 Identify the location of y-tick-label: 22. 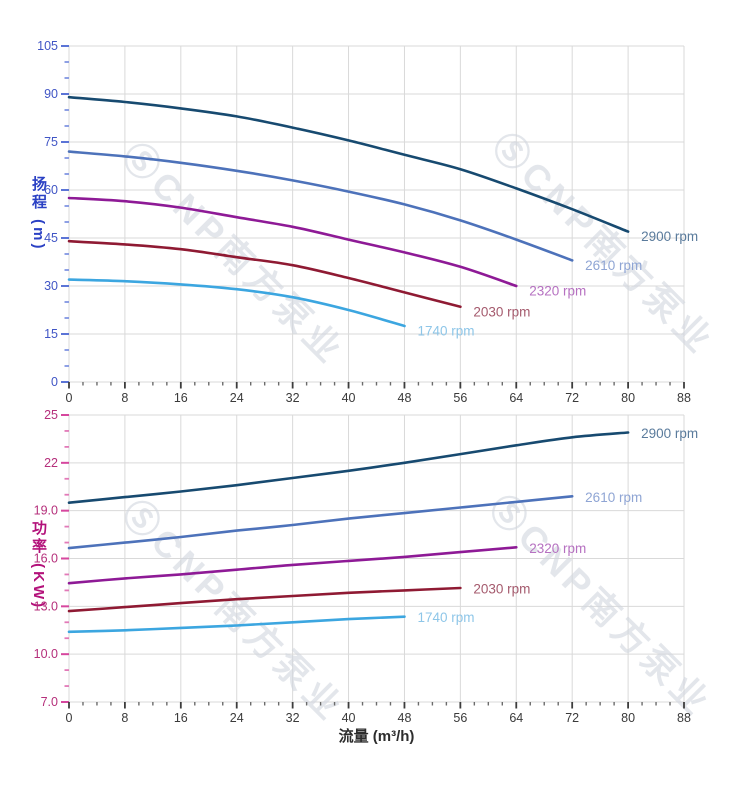
(51, 463).